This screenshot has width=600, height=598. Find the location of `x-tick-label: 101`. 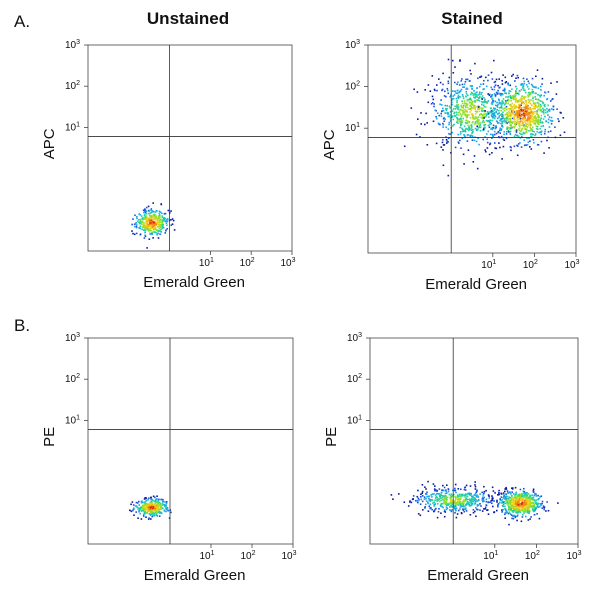

x-tick-label: 101 is located at coordinates (206, 263).